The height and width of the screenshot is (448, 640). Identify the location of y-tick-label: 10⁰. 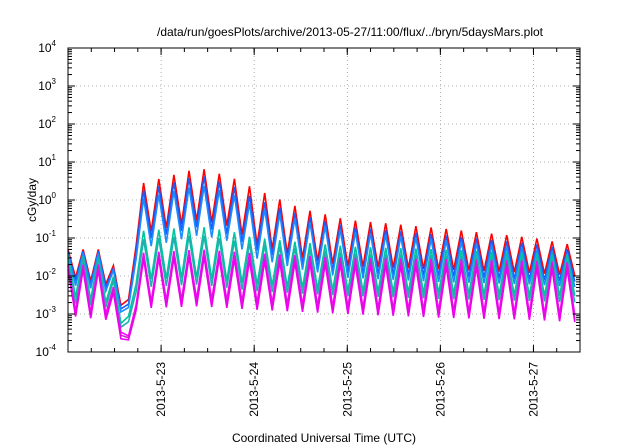
(47, 199).